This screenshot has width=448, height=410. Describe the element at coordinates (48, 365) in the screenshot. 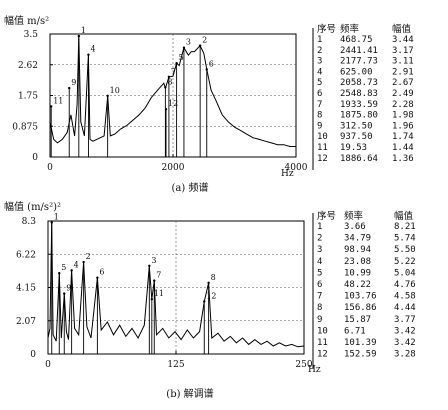

I see `x-tick-label: 0` at that location.